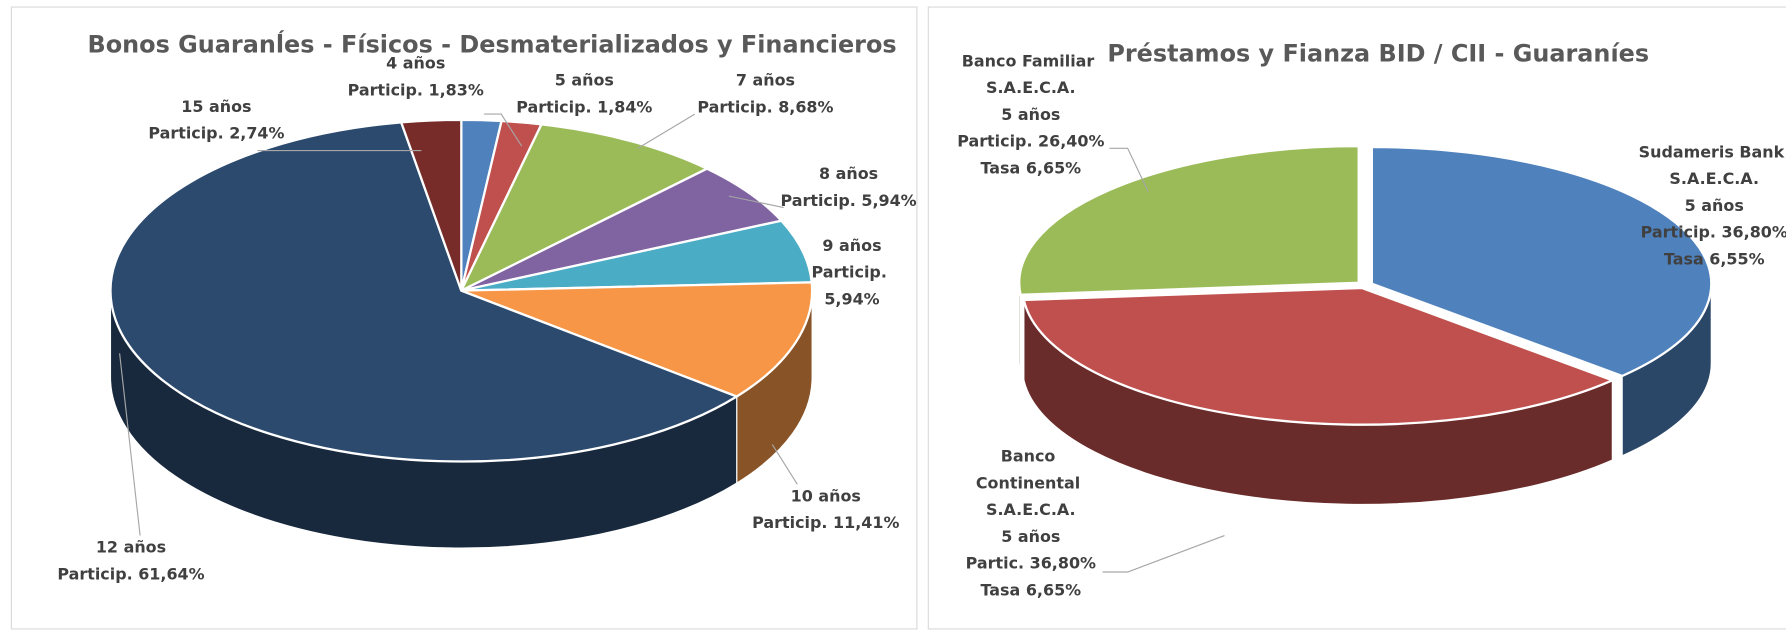 The height and width of the screenshot is (636, 1786). I want to click on data-label-category: 15 años, so click(216, 106).